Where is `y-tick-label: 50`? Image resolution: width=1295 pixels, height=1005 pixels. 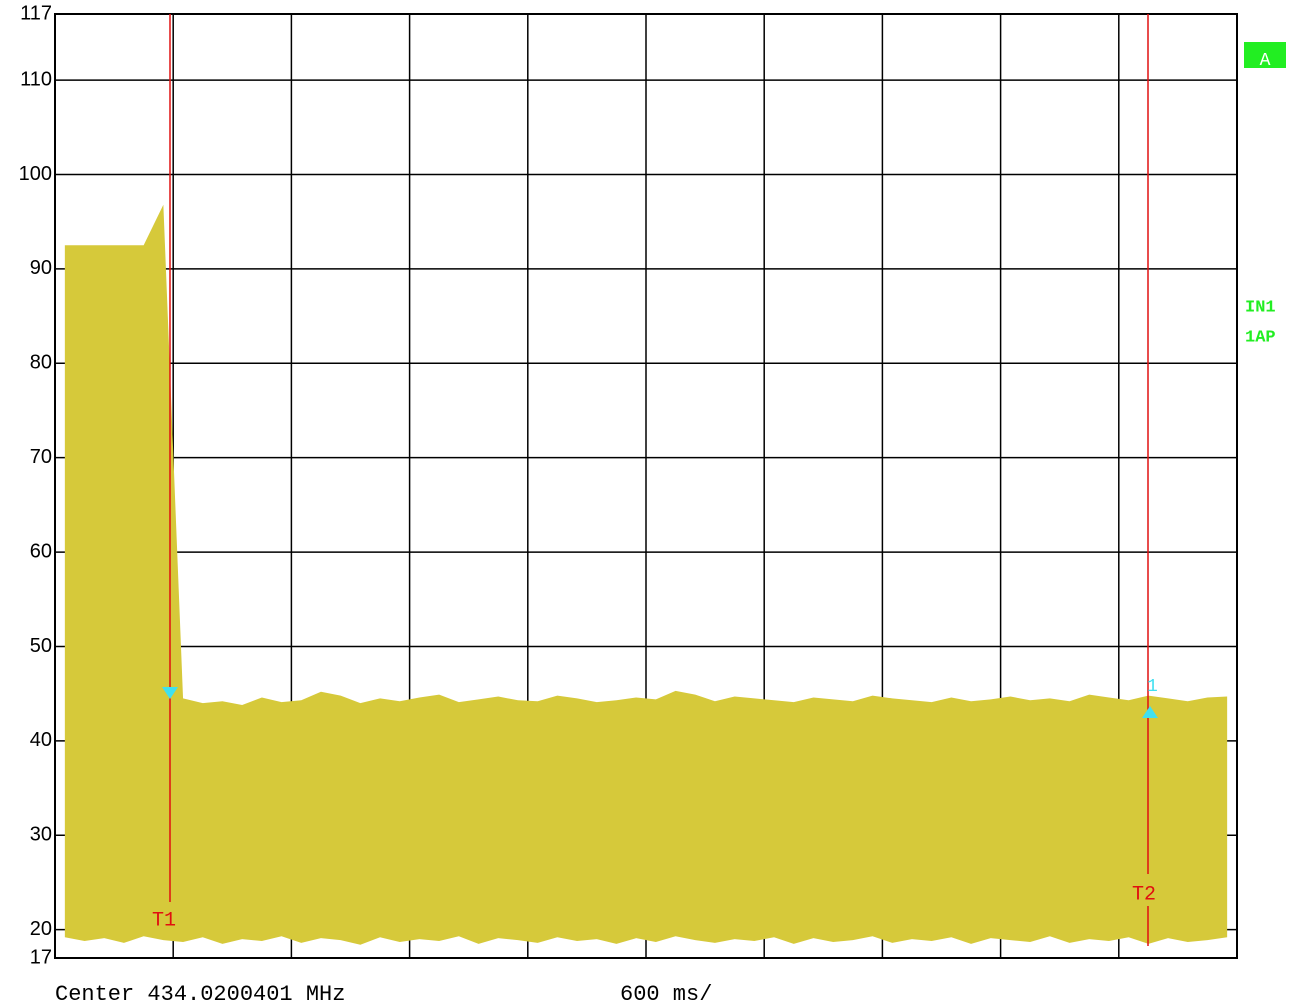 y-tick-label: 50 is located at coordinates (41, 646).